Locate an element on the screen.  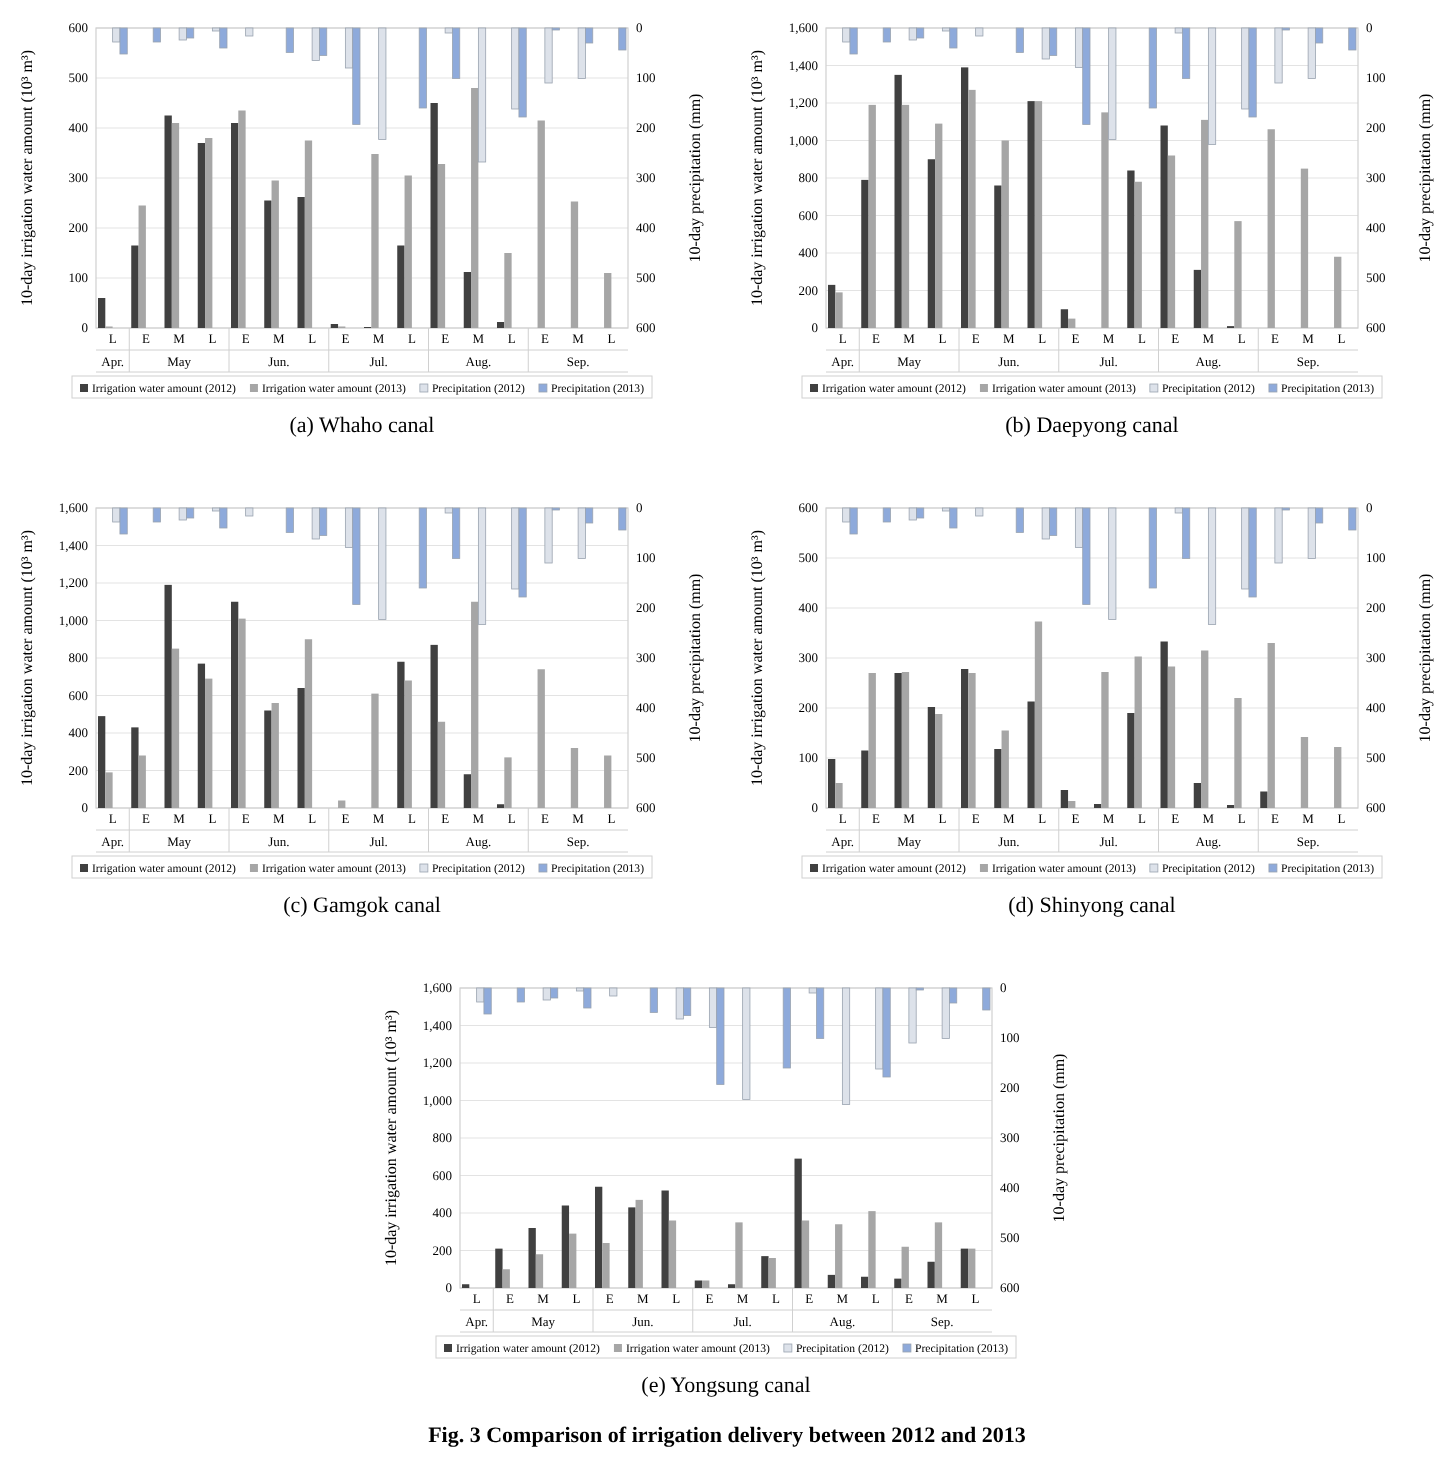
text: (b) Daepyong canal is located at coordinates (1092, 426).